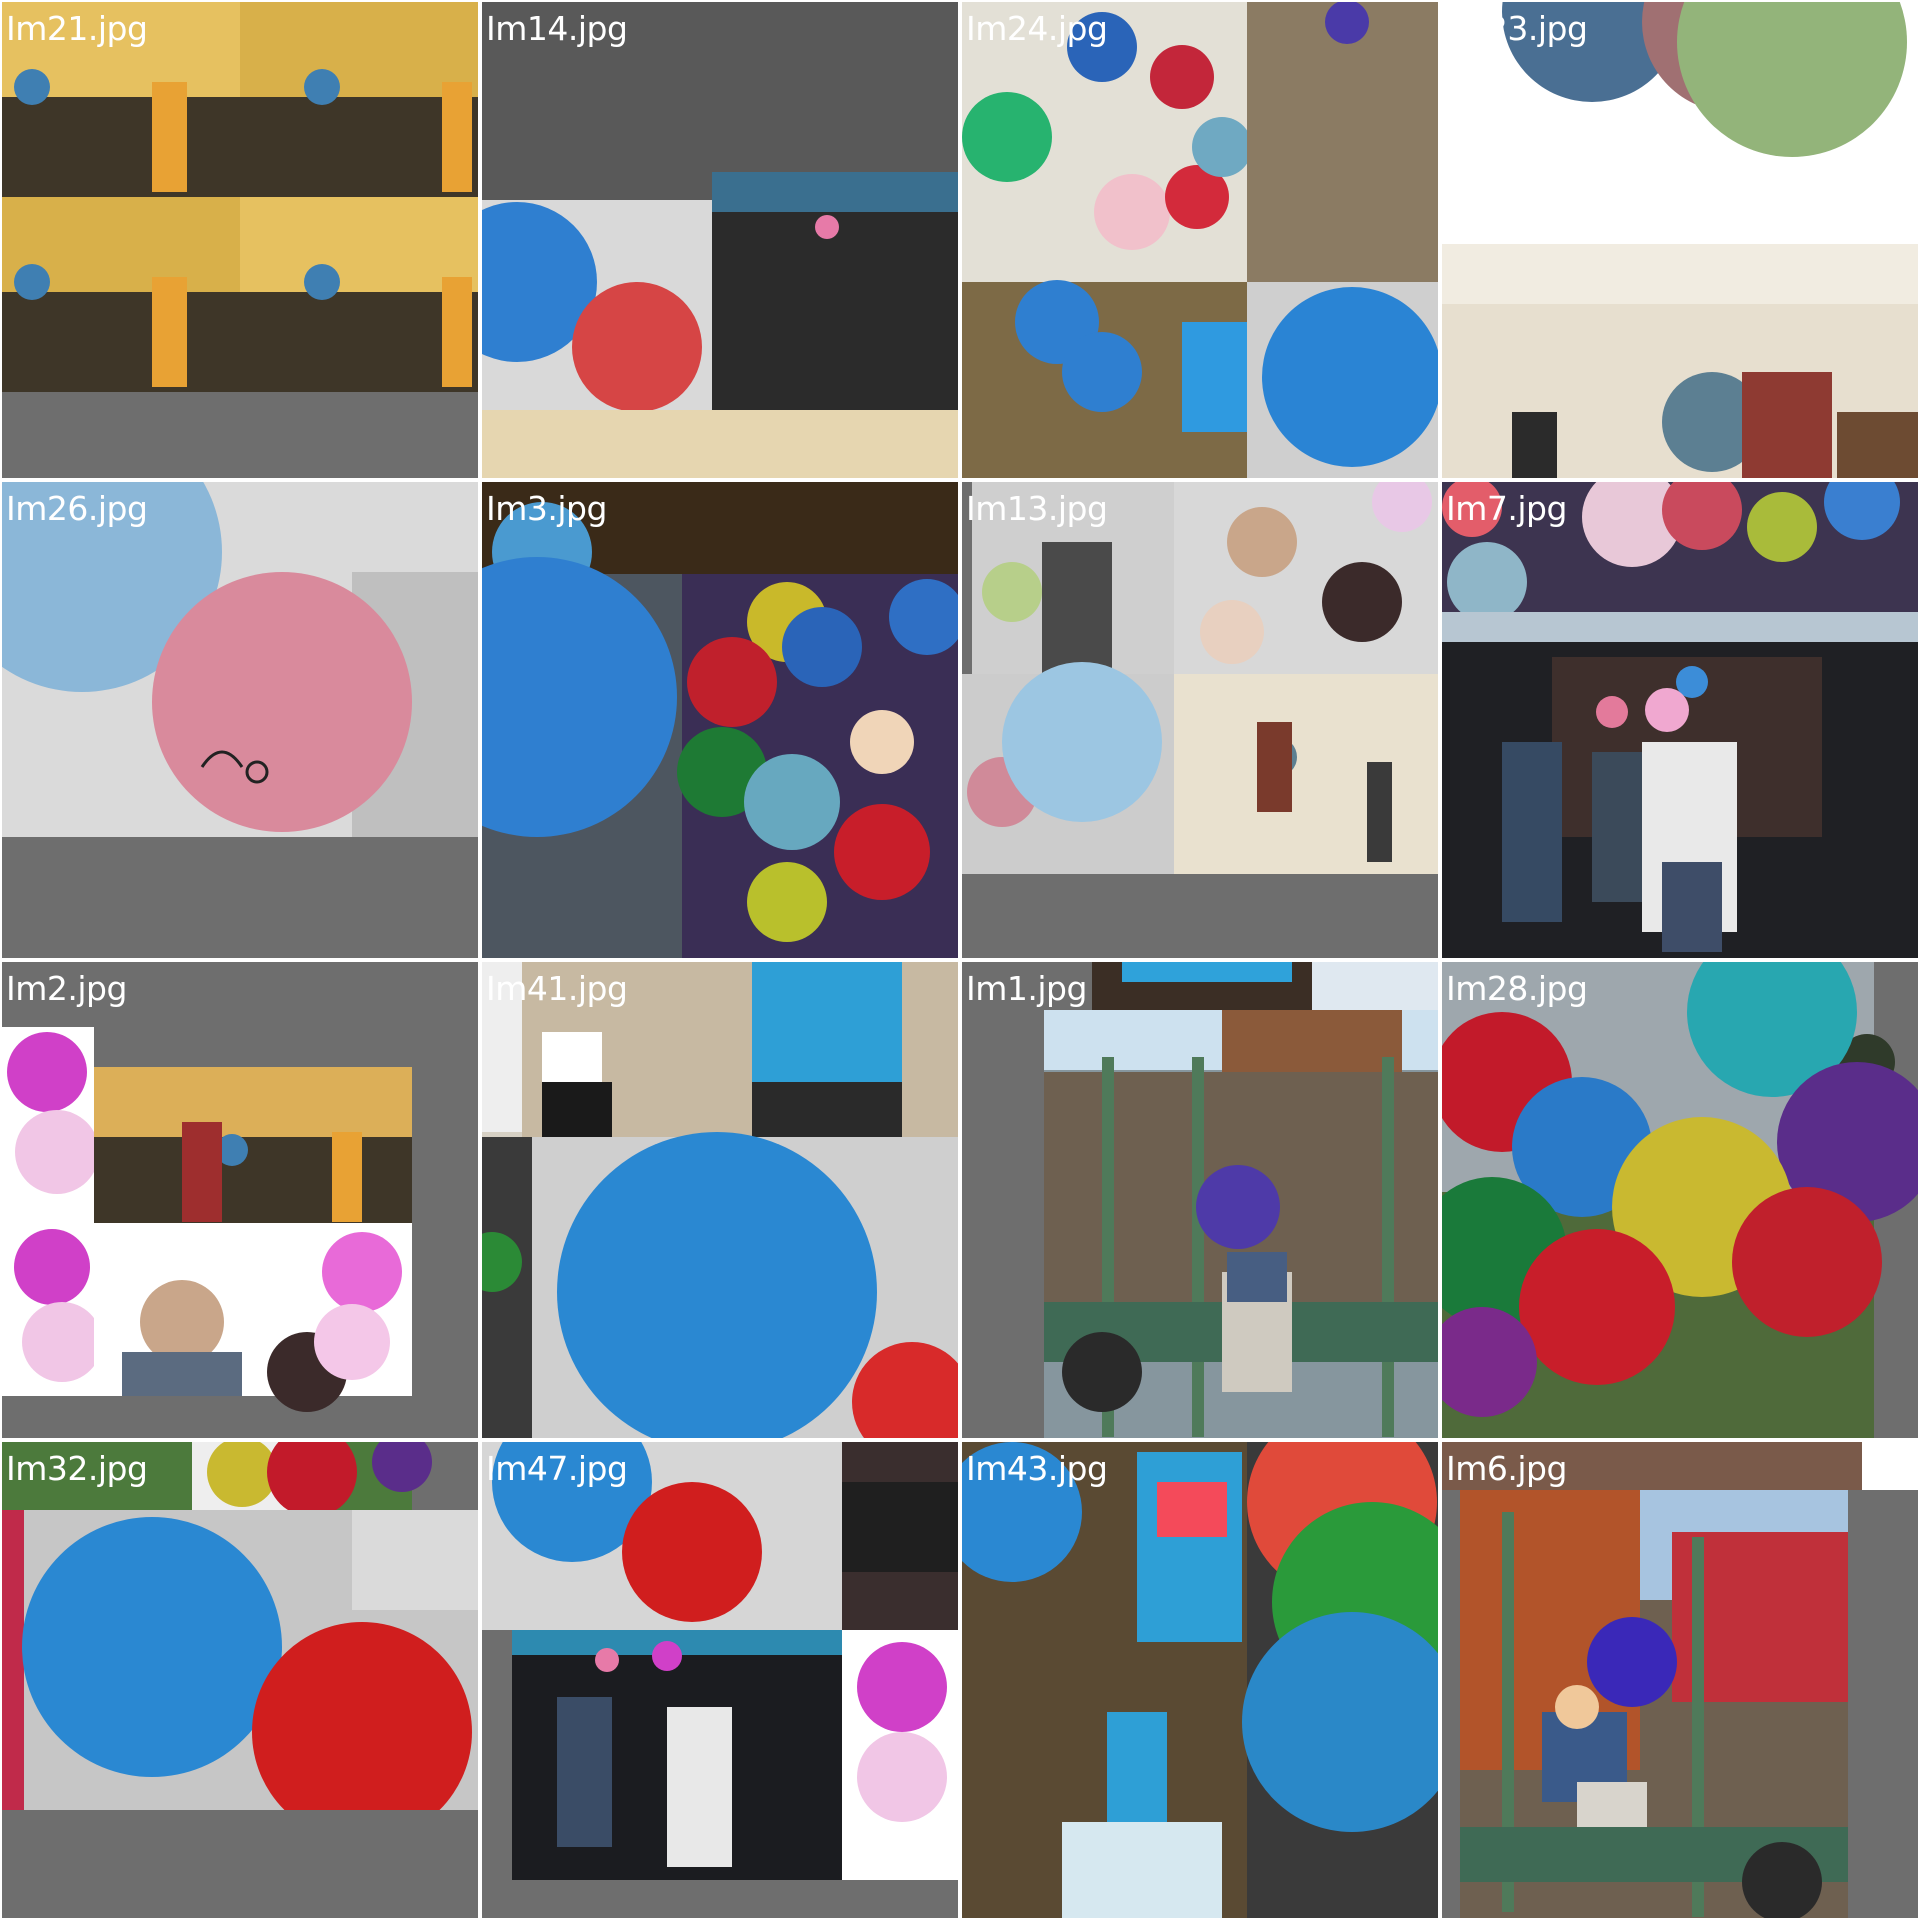  I want to click on image-tile: Im1.jpg, so click(1200, 1200).